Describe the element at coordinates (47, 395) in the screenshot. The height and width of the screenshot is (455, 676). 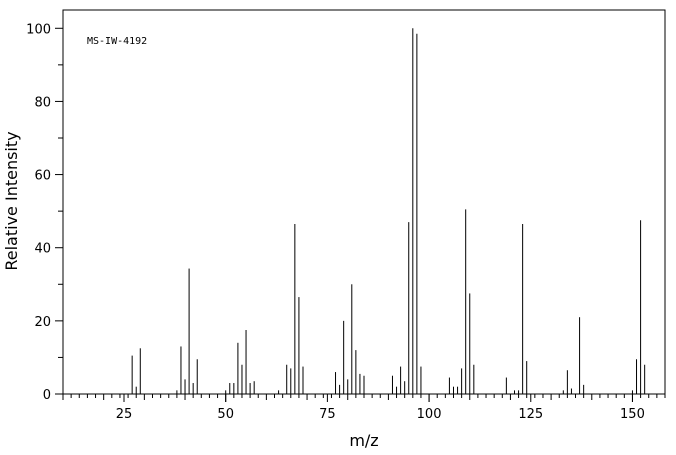
I see `y-tick-label: 0` at that location.